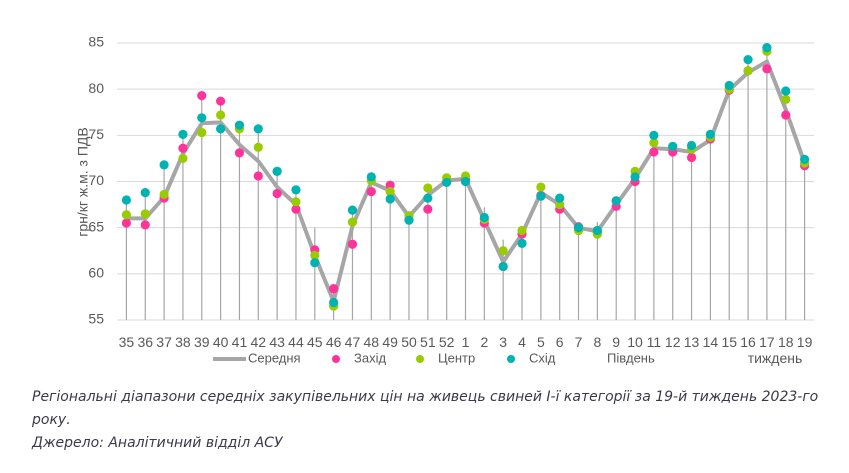 The image size is (849, 473). What do you see at coordinates (748, 71) in the screenshot?
I see `marker-Центр-16` at bounding box center [748, 71].